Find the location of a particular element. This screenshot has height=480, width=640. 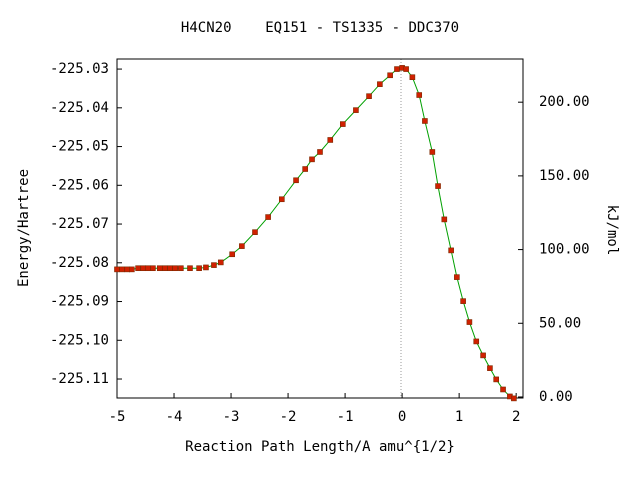

x-tick-label: -5 is located at coordinates (117, 417).